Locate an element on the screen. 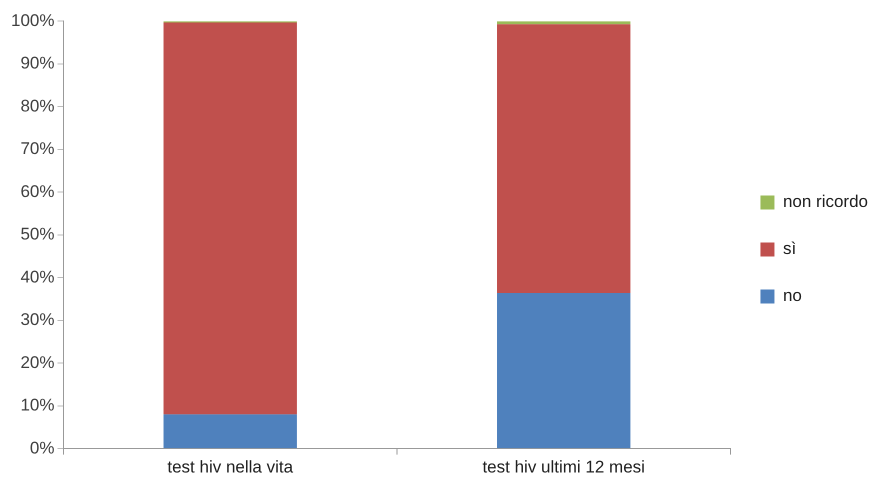  y-tick-label: 80% is located at coordinates (37, 106).